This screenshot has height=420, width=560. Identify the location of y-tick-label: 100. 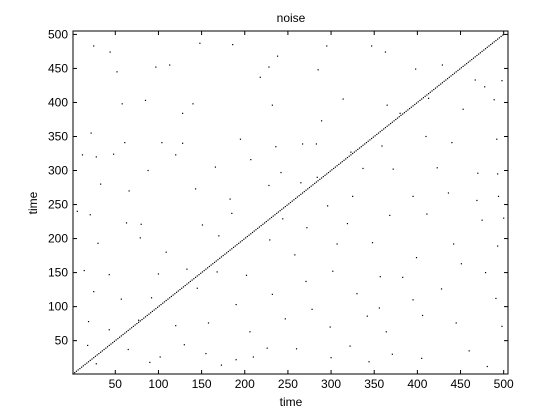
(58, 307).